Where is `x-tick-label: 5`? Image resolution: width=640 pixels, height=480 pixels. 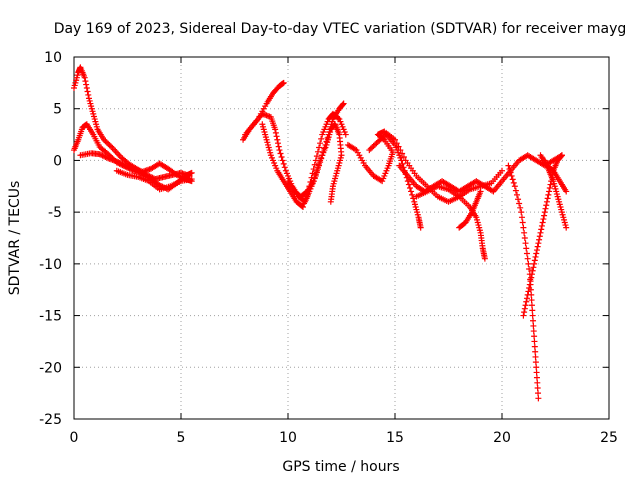 x-tick-label: 5 is located at coordinates (181, 438).